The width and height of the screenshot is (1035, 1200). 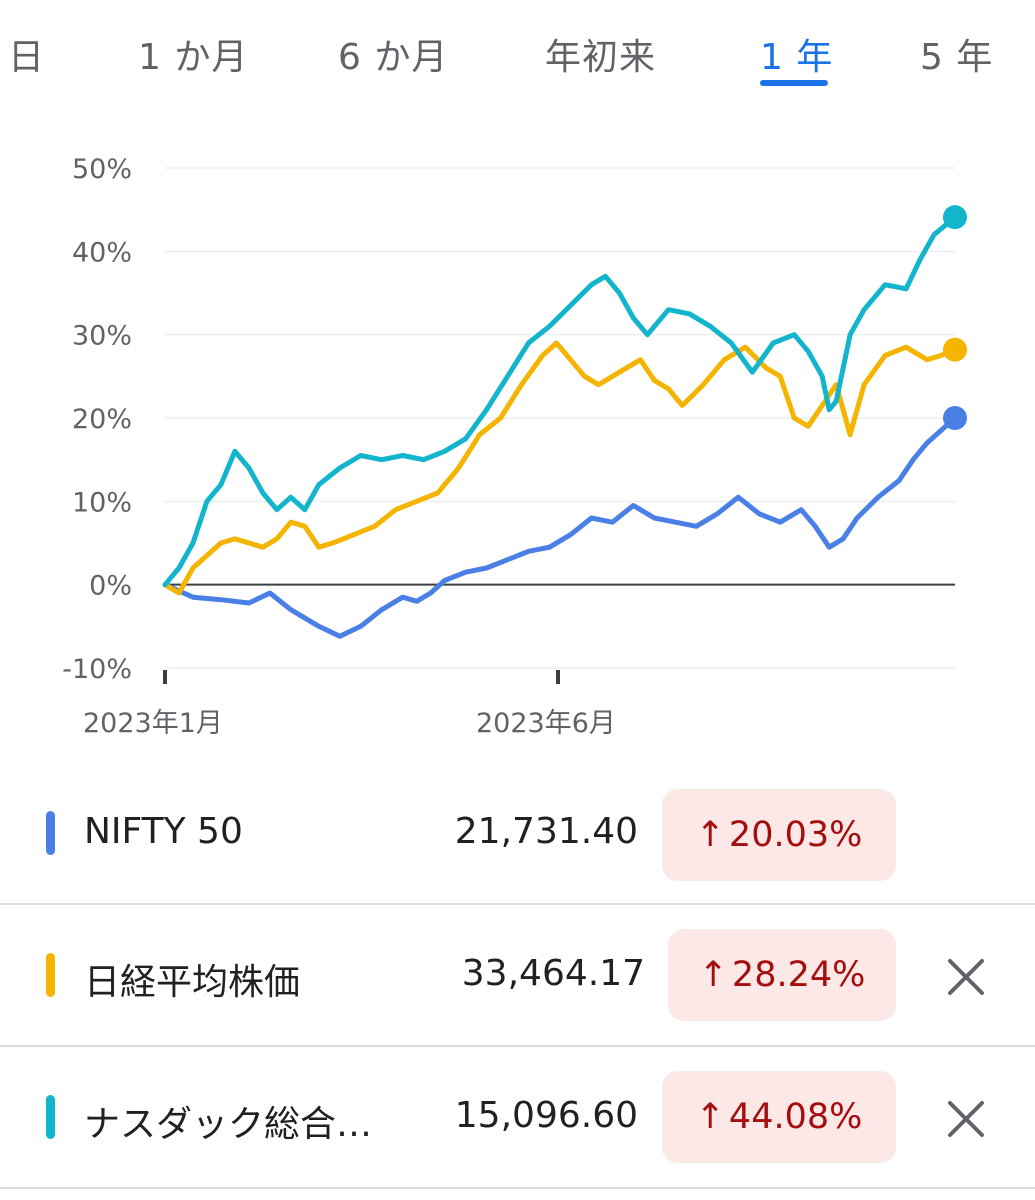 I want to click on y-tick-label: 40%, so click(x=102, y=252).